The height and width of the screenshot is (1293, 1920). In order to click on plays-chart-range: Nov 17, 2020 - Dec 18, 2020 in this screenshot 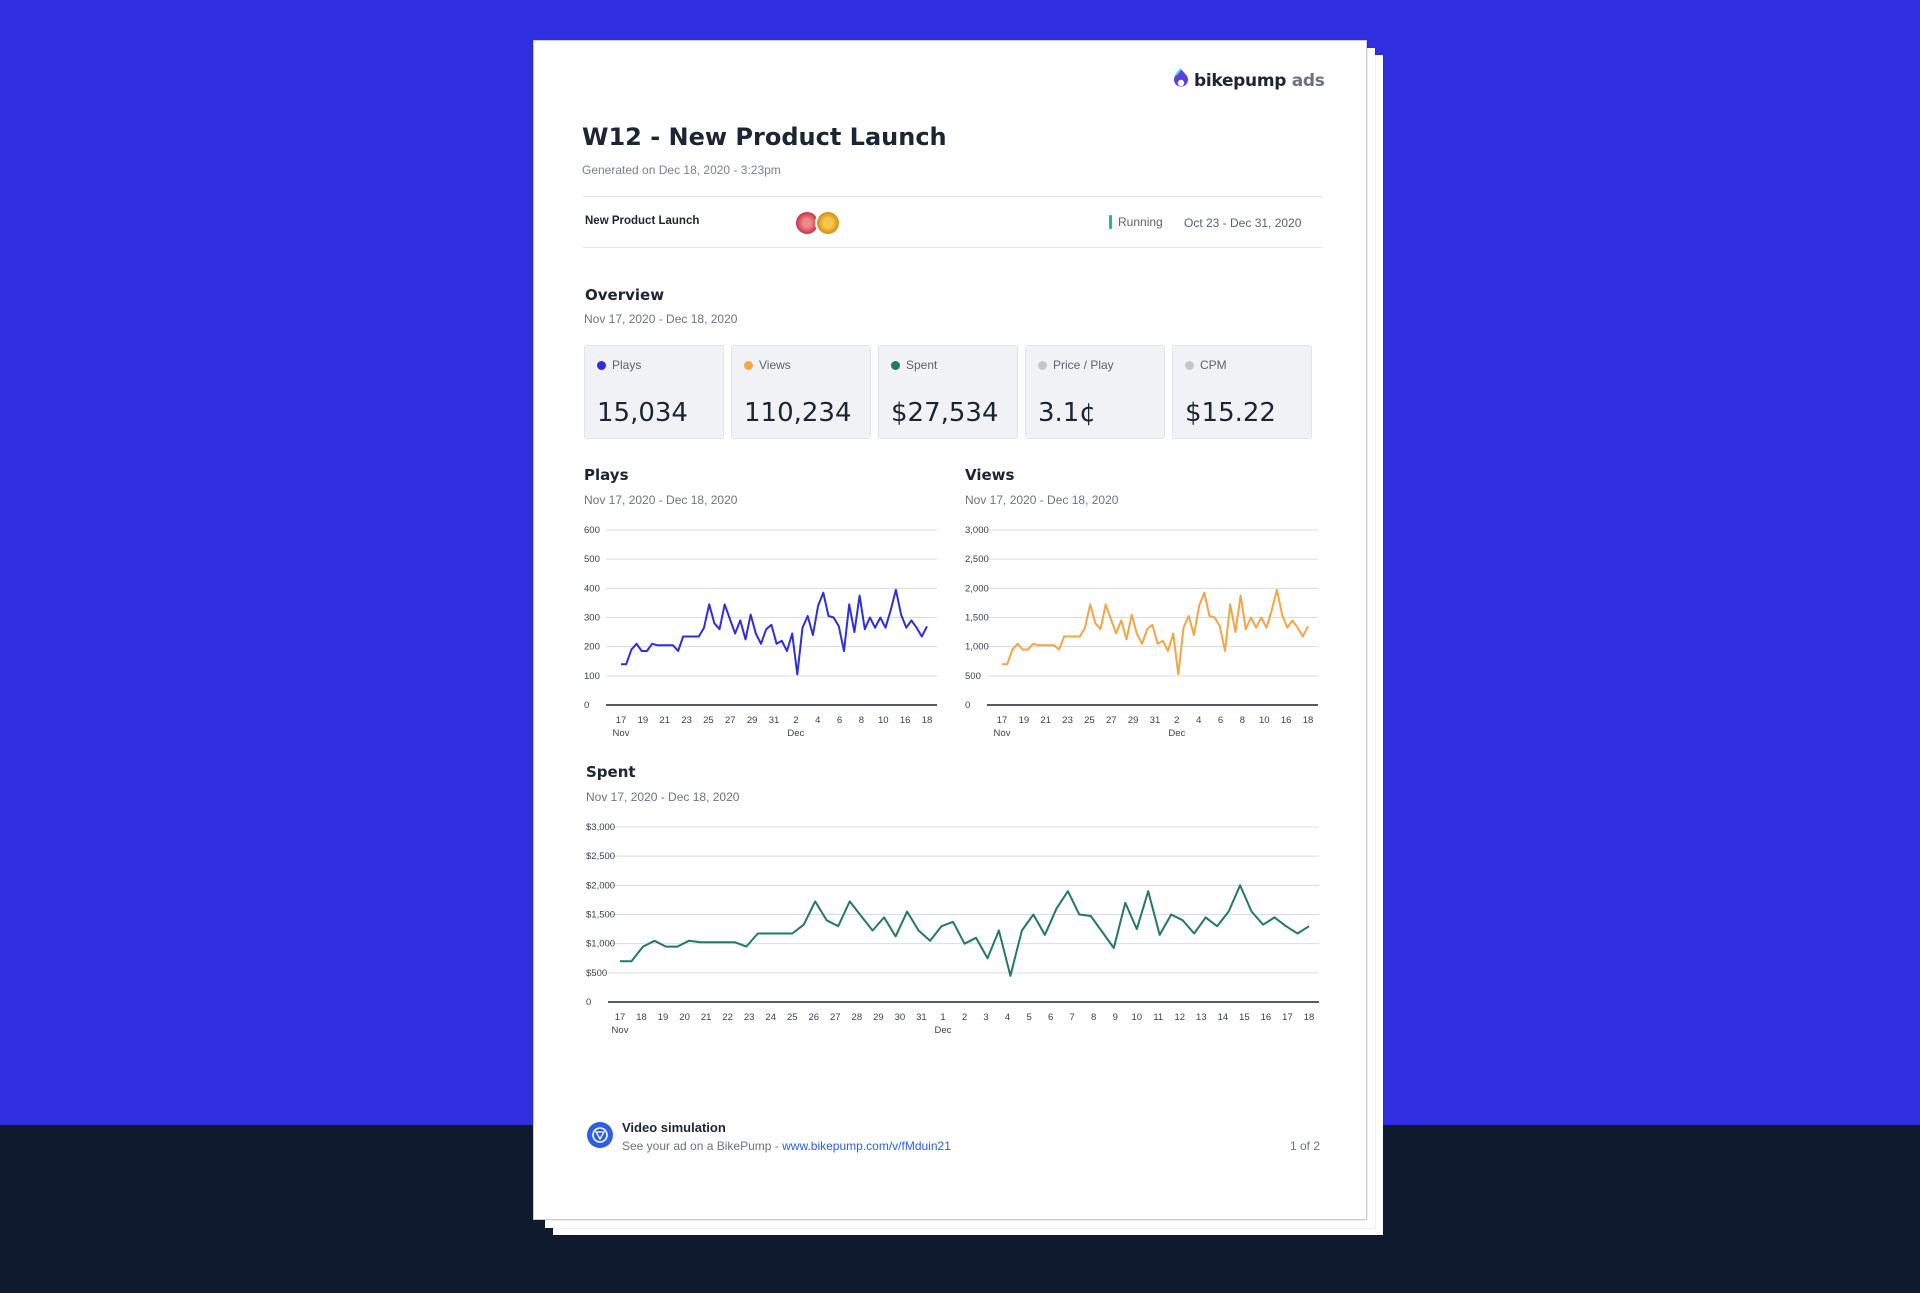, I will do `click(661, 500)`.